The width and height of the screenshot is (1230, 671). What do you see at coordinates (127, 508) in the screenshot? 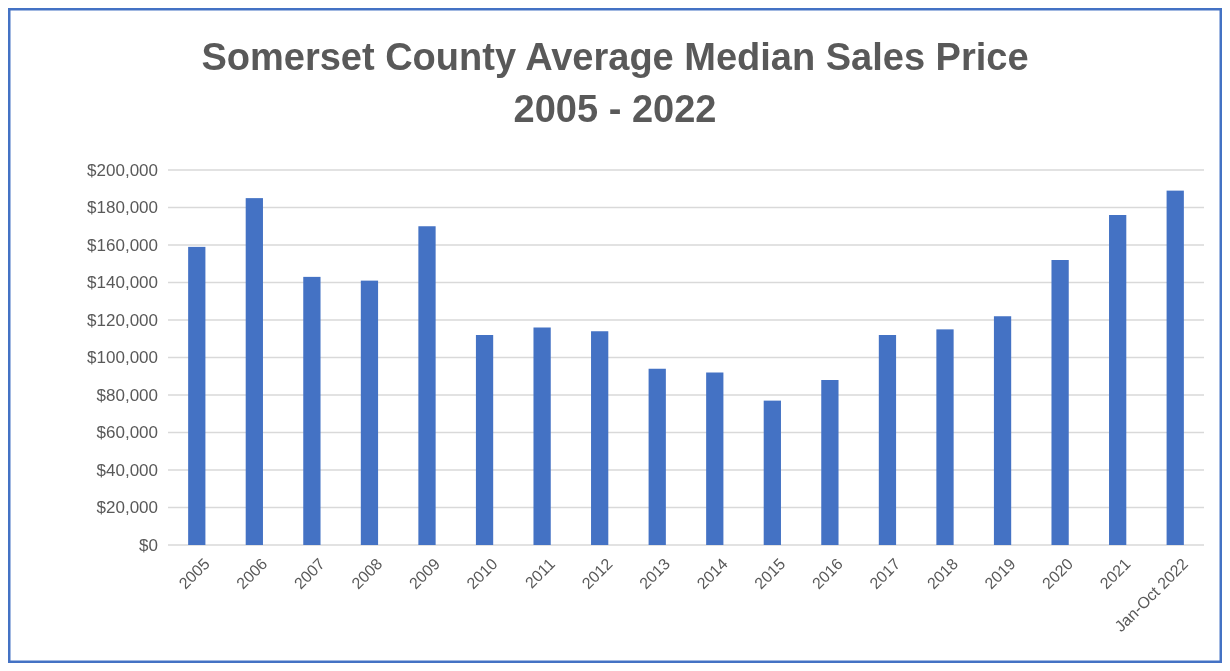
I see `y-tick-label: $20,000` at bounding box center [127, 508].